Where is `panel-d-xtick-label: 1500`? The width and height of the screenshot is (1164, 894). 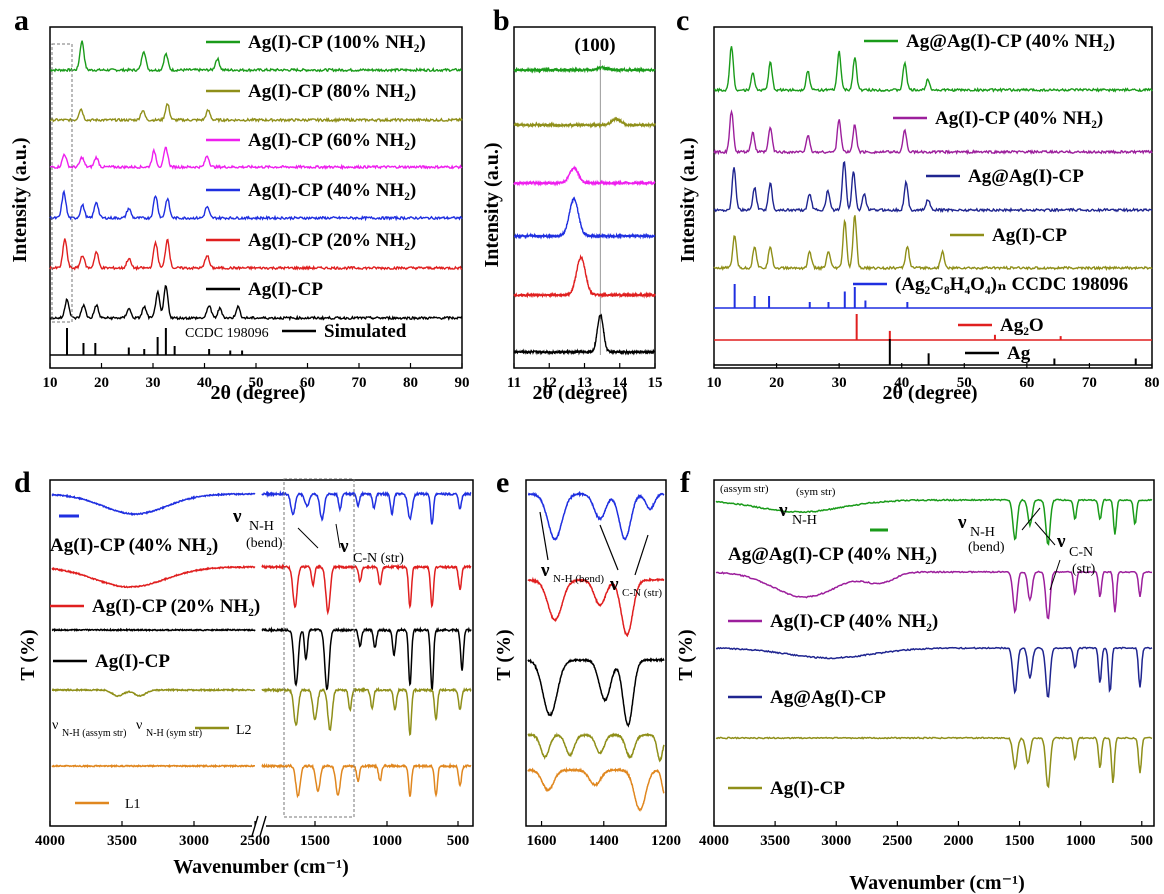 panel-d-xtick-label: 1500 is located at coordinates (315, 841).